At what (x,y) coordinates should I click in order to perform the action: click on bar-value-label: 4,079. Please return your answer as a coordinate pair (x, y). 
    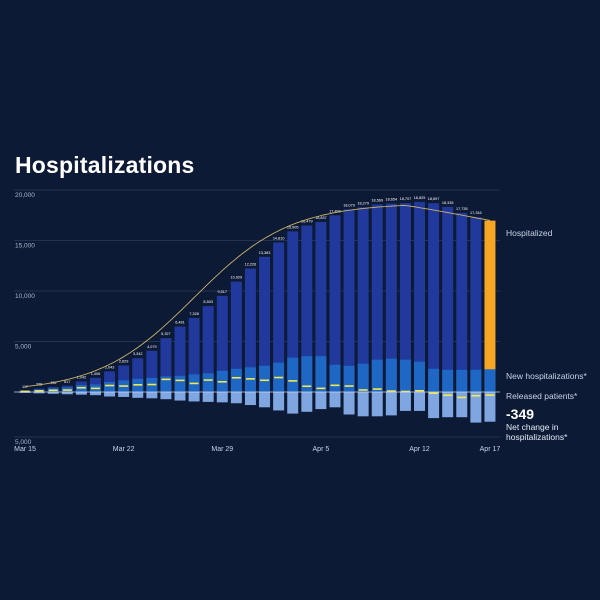
    Looking at the image, I should click on (152, 347).